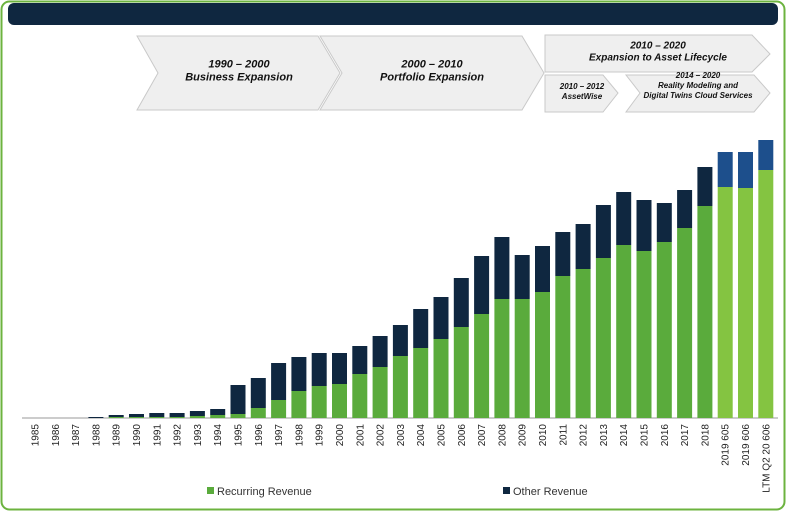 This screenshot has height=516, width=786. Describe the element at coordinates (502, 435) in the screenshot. I see `x-tick-label: 2008` at that location.